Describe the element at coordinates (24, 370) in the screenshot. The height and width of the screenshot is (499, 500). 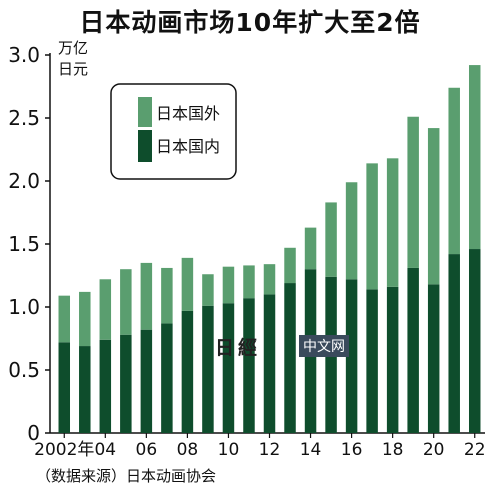
I see `y-tick-label: 0.5` at that location.